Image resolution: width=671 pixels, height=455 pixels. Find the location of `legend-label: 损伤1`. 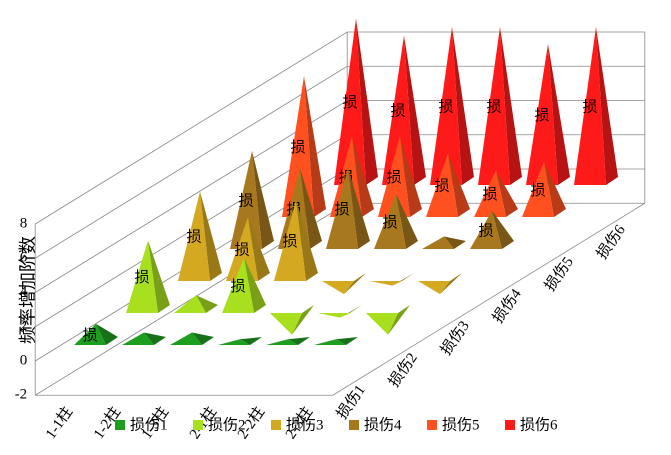

legend-label: 损伤1 is located at coordinates (149, 424).